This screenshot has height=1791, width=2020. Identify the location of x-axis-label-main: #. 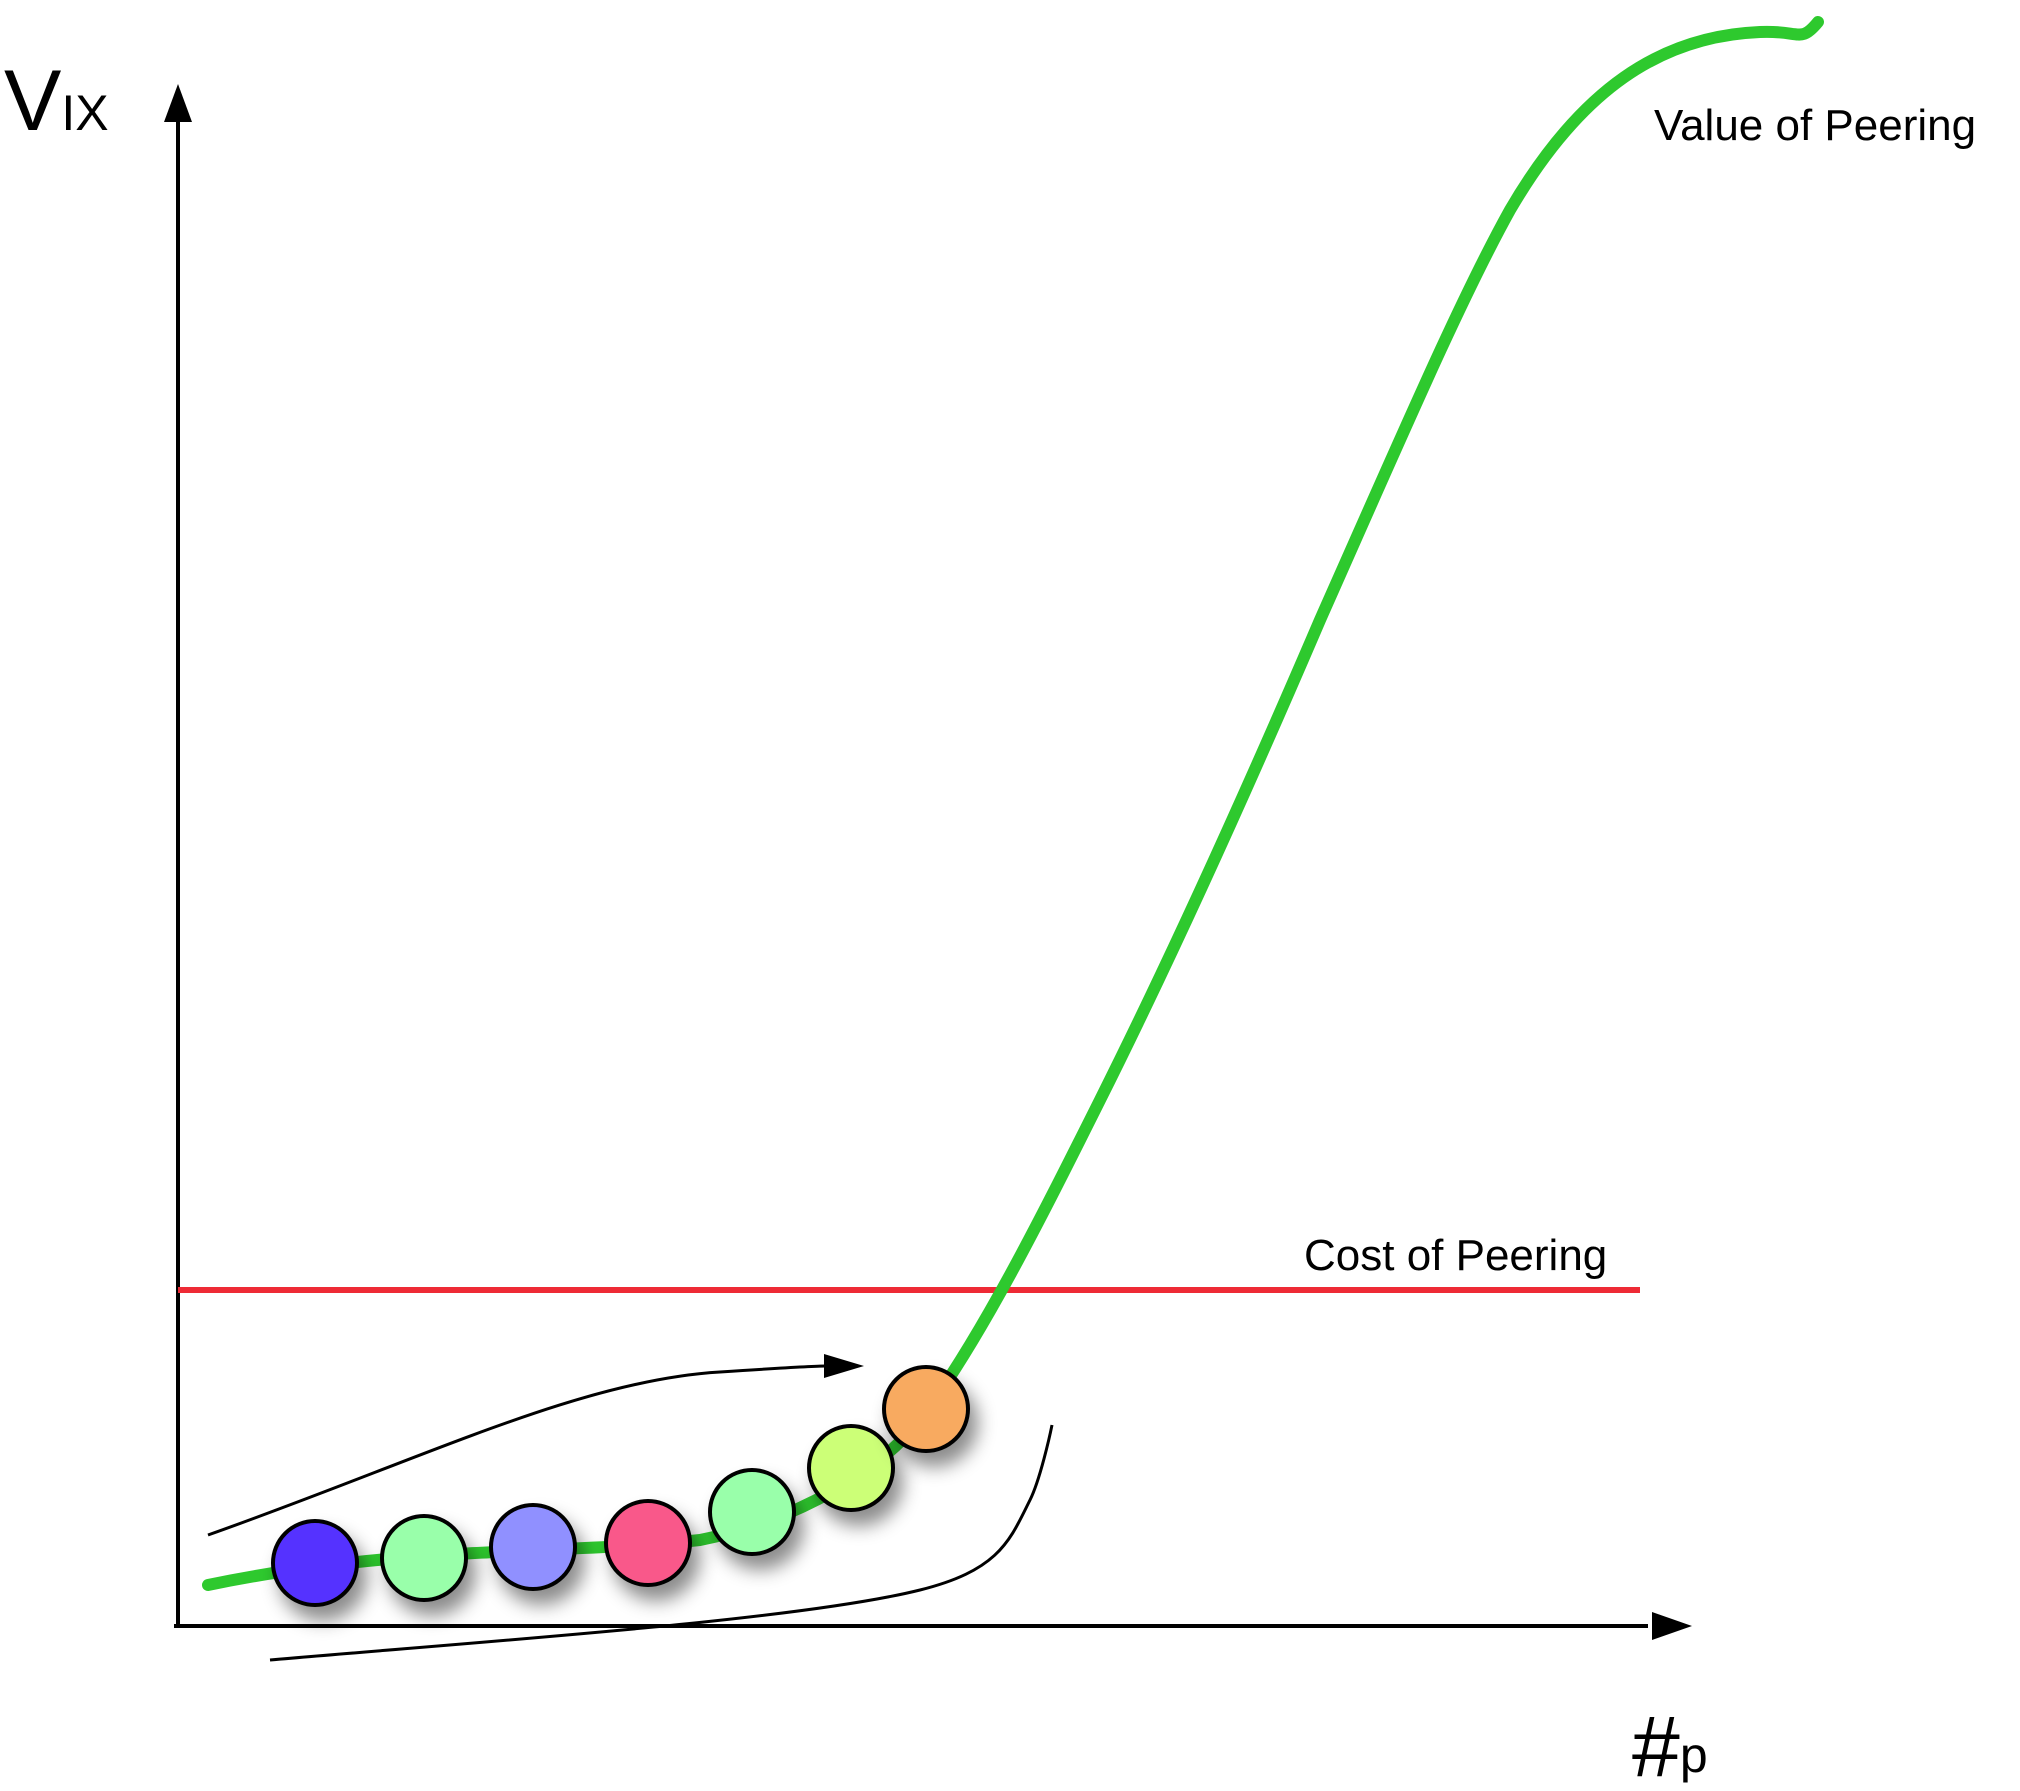
(1656, 1745).